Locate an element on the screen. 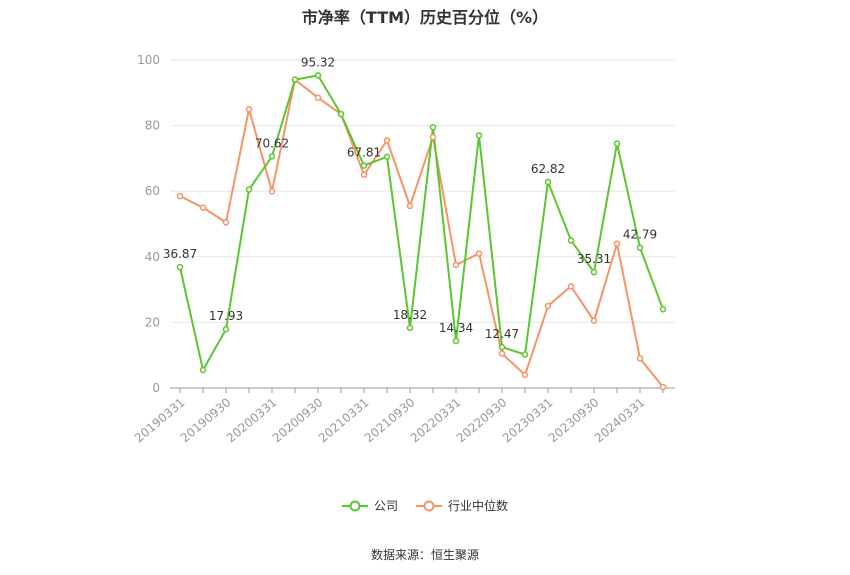 This screenshot has width=850, height=575. legend-industry-label: 行业中位数 is located at coordinates (478, 506).